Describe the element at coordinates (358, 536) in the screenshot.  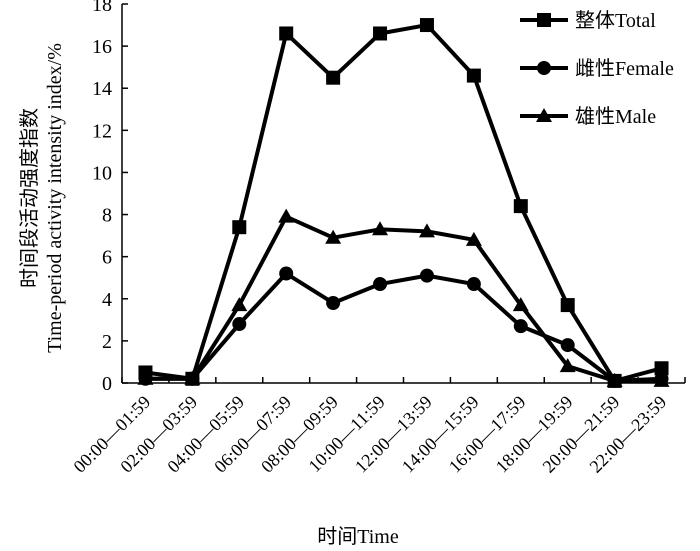
I see `x-axis-label: 时间Time` at that location.